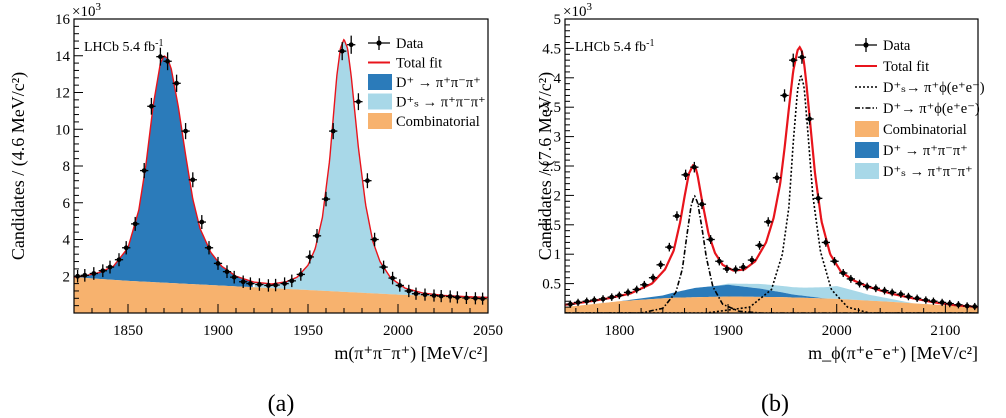  I want to click on legend-label: D⁺ → π⁺π⁻π⁺, so click(925, 151).